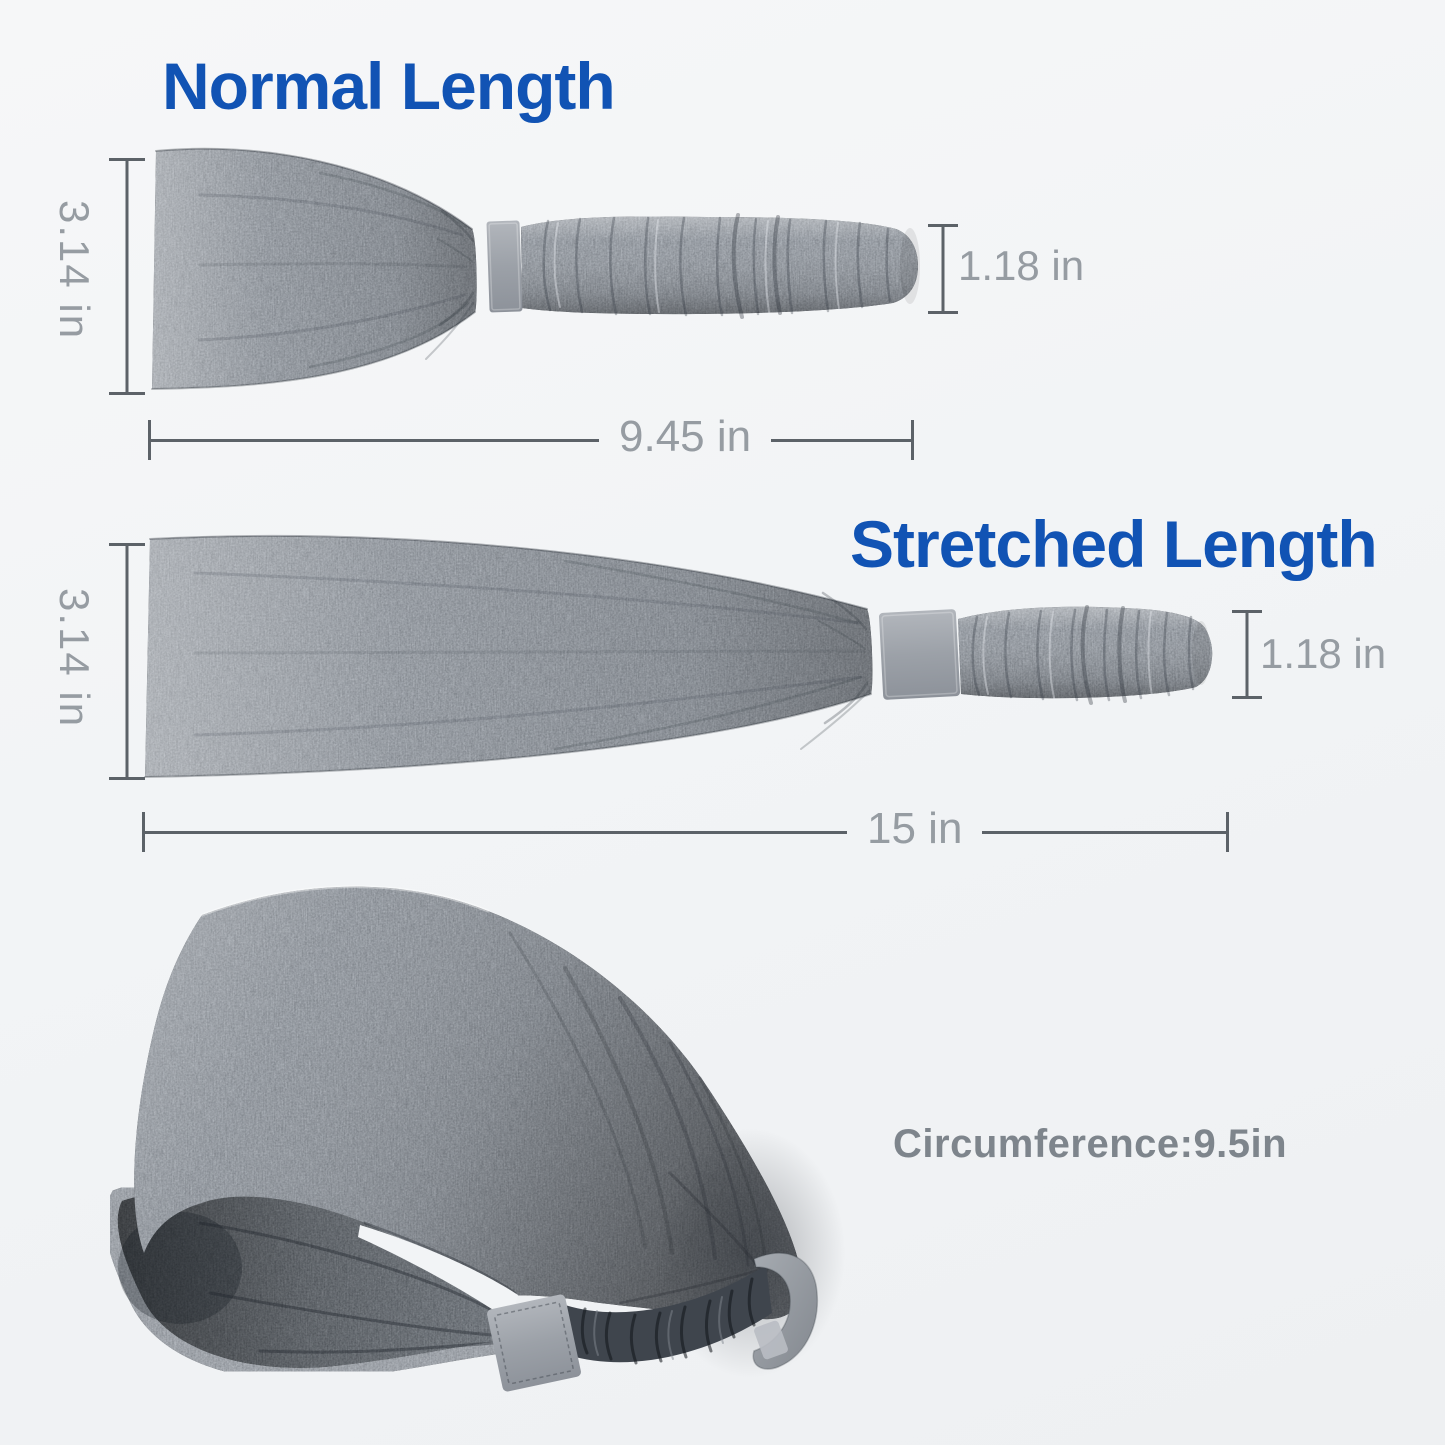  Describe the element at coordinates (531, 436) in the screenshot. I see `normal-length-dimension-line: 9.45 in` at that location.